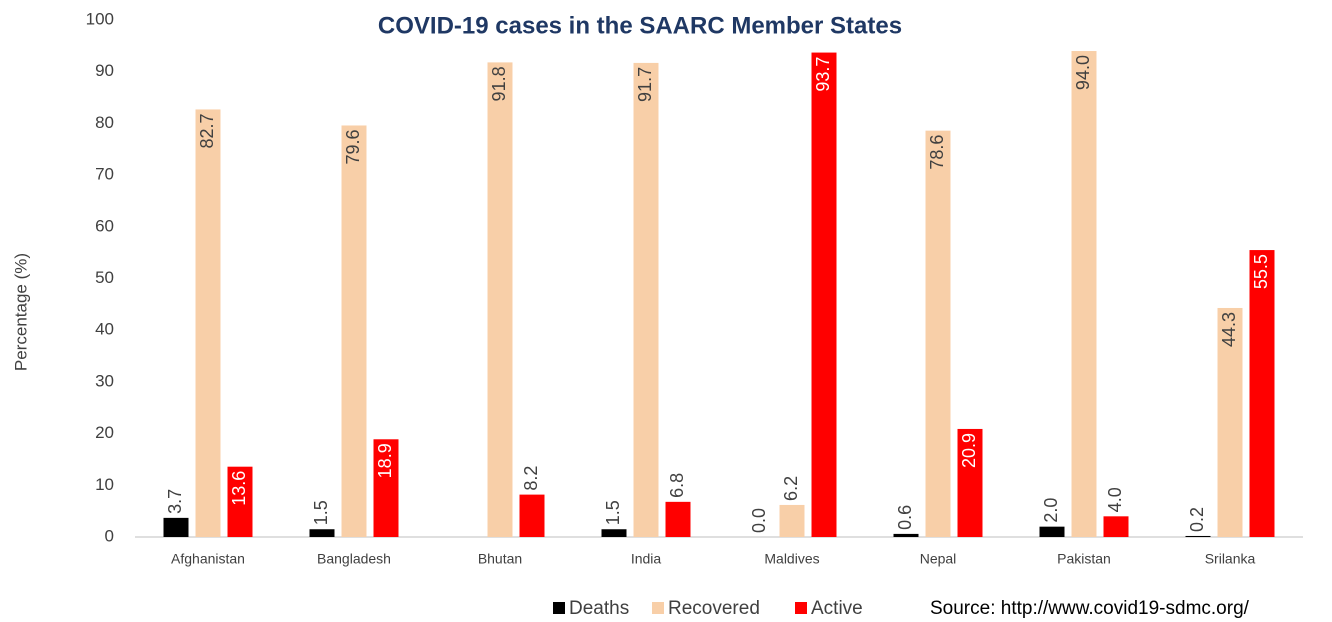 This screenshot has height=622, width=1332. Describe the element at coordinates (677, 485) in the screenshot. I see `data-label: 6.8` at that location.